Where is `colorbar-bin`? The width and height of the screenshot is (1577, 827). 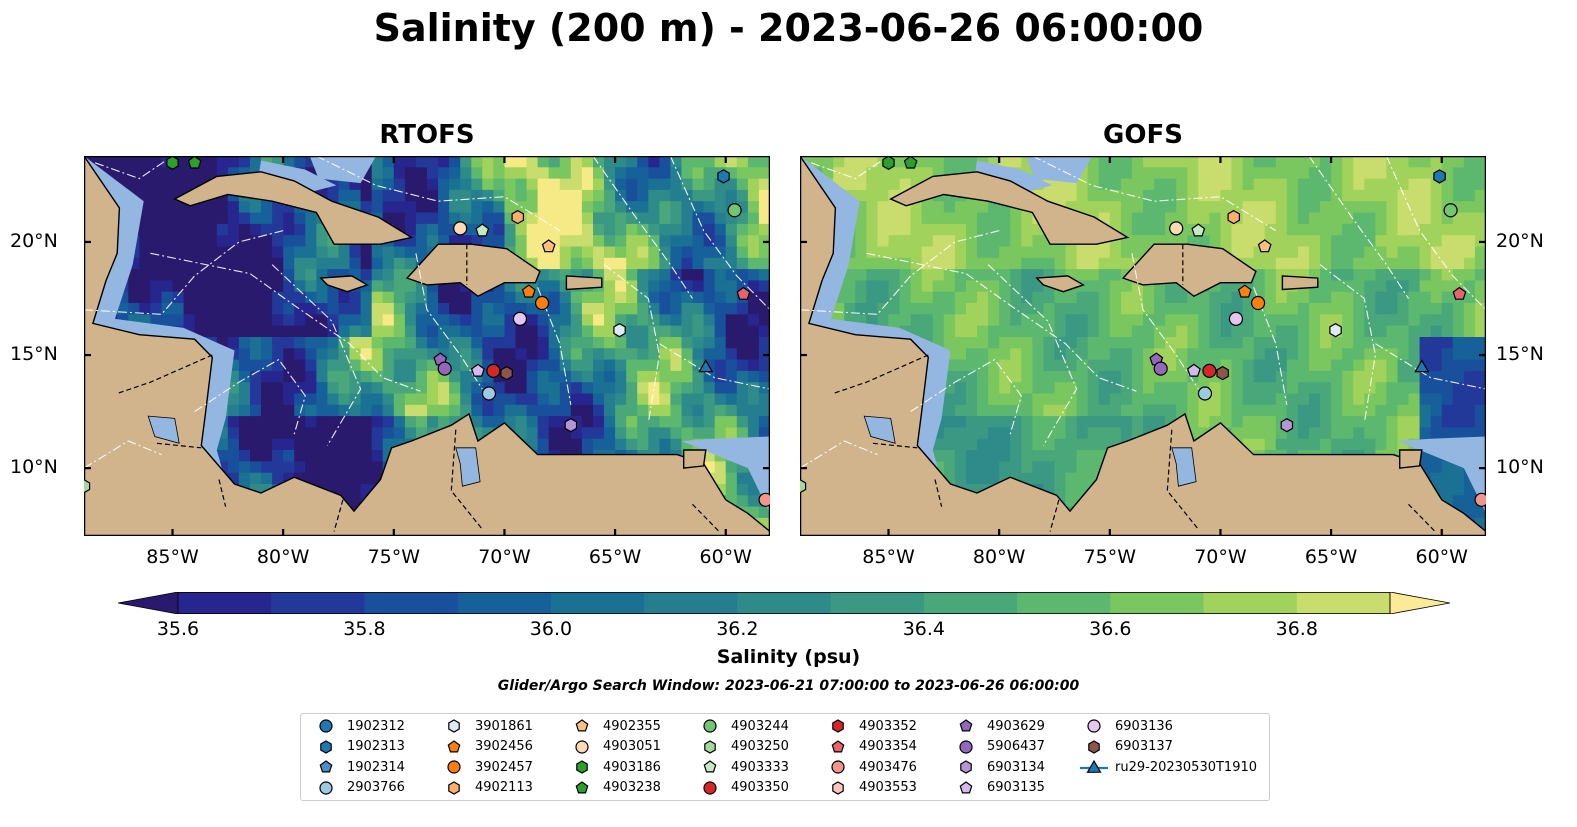 colorbar-bin is located at coordinates (970, 603).